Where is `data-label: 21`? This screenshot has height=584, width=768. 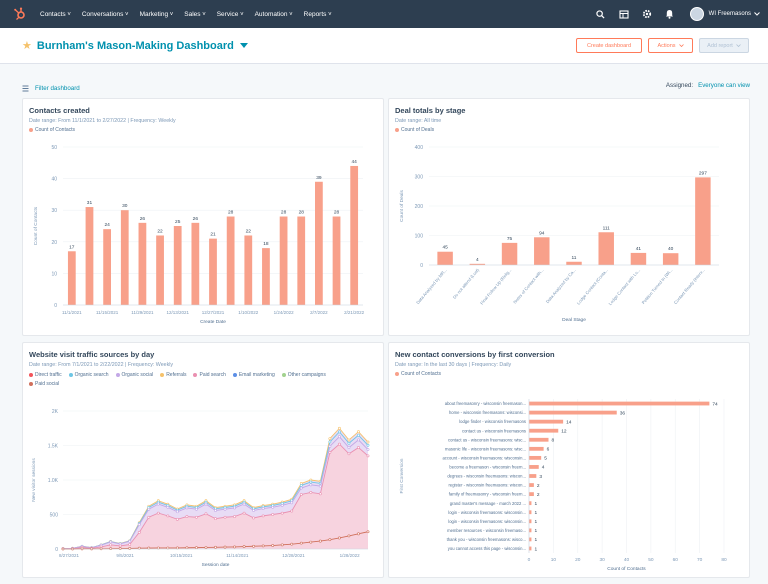 data-label: 21 is located at coordinates (213, 235).